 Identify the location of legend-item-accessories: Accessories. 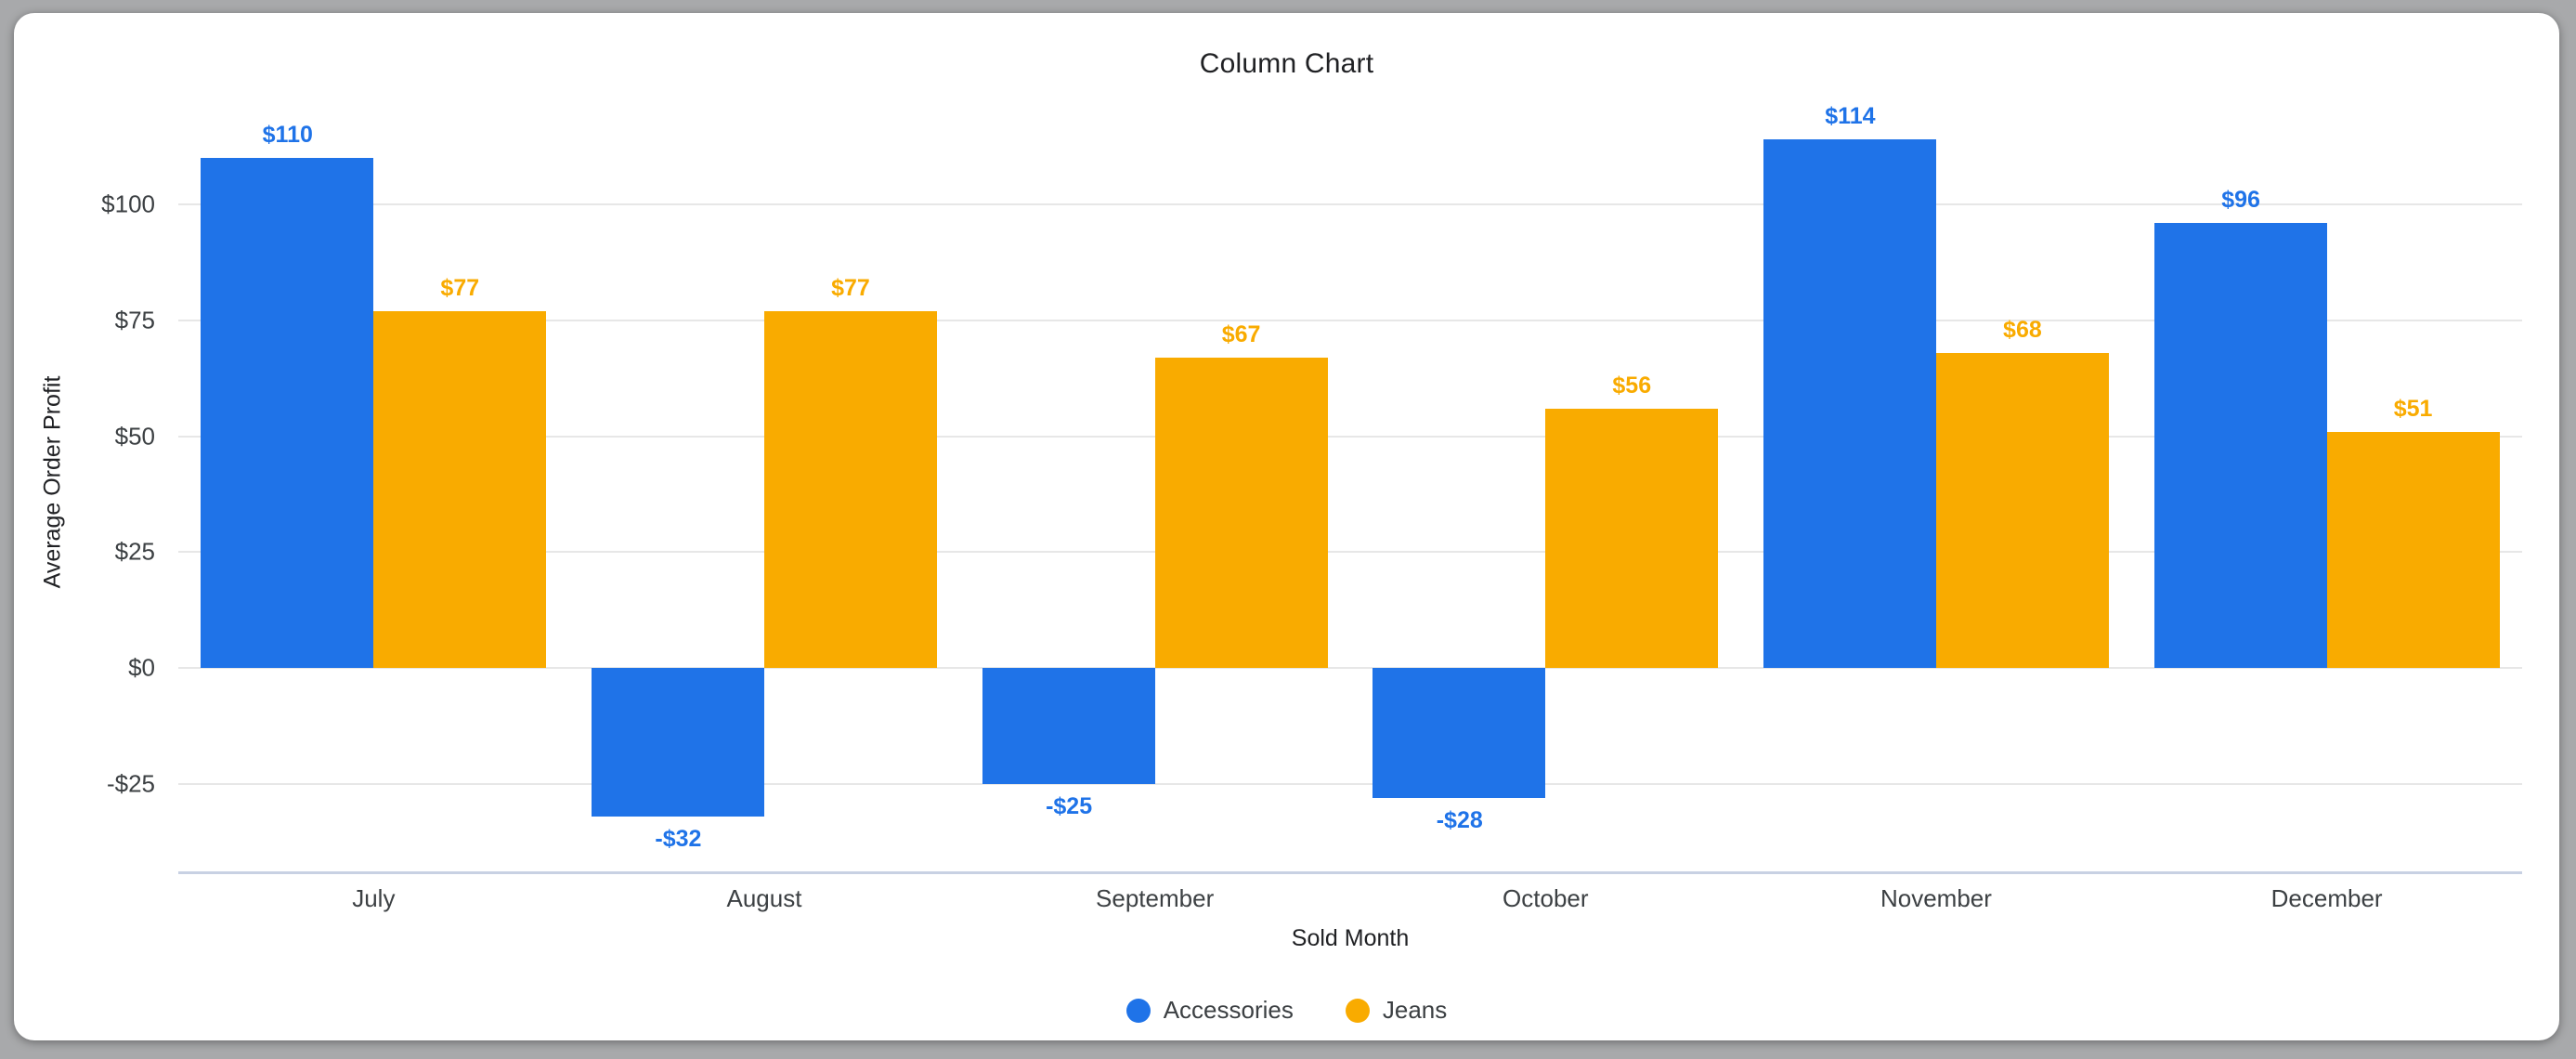
(1209, 1010).